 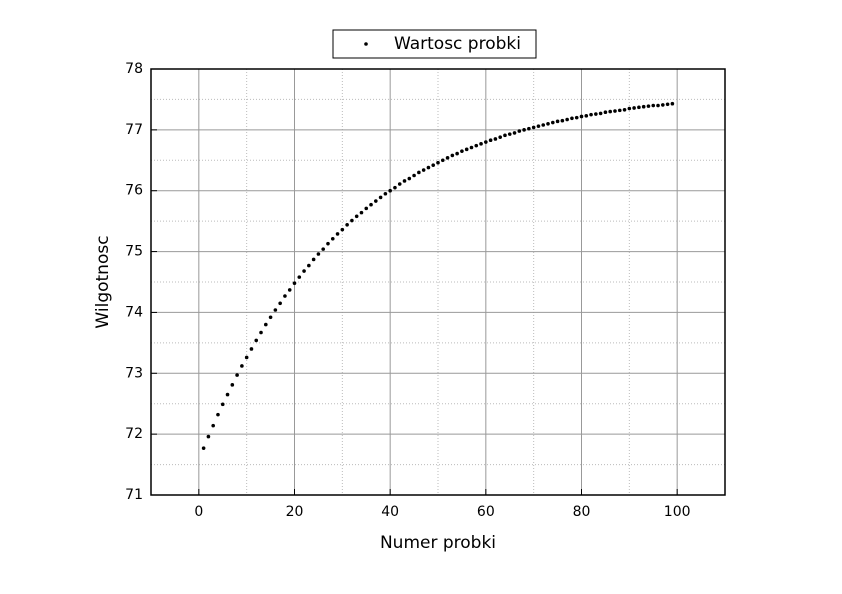 I want to click on y-tick-label: 71, so click(x=134, y=495).